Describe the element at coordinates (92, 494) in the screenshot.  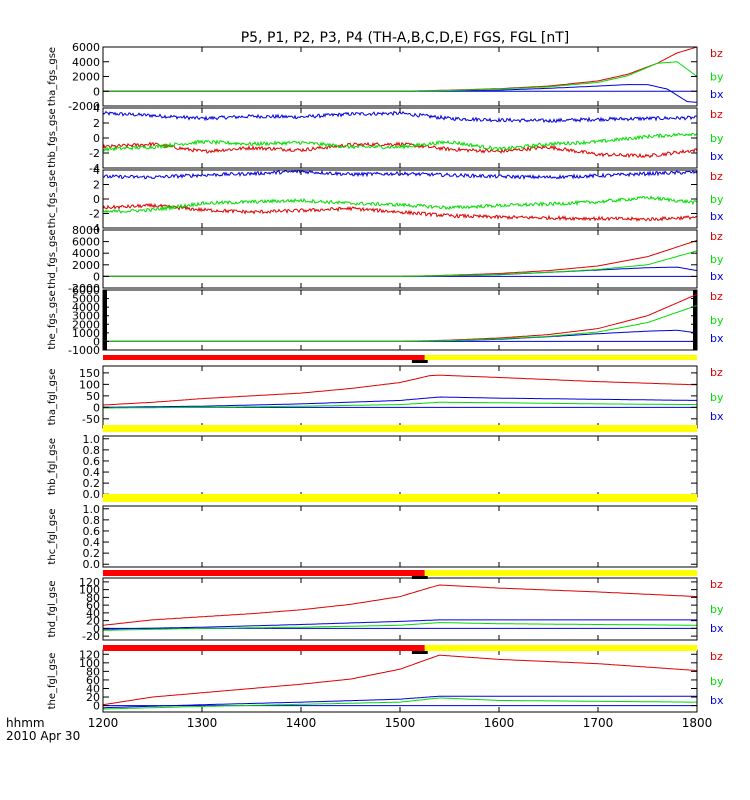
I see `y-tick-label: 0.0` at that location.